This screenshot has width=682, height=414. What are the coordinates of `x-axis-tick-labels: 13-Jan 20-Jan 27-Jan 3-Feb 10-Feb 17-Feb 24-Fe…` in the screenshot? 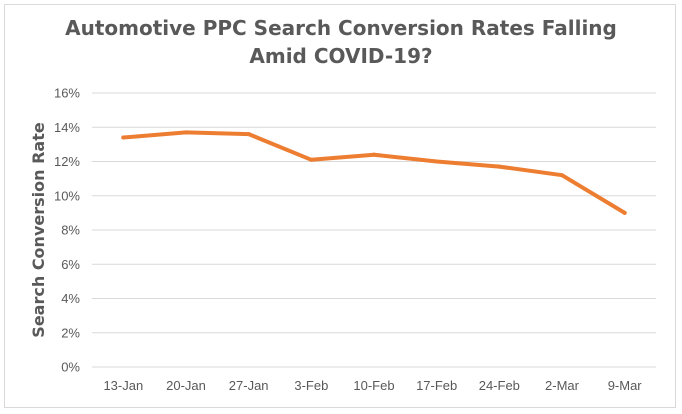 It's located at (372, 385).